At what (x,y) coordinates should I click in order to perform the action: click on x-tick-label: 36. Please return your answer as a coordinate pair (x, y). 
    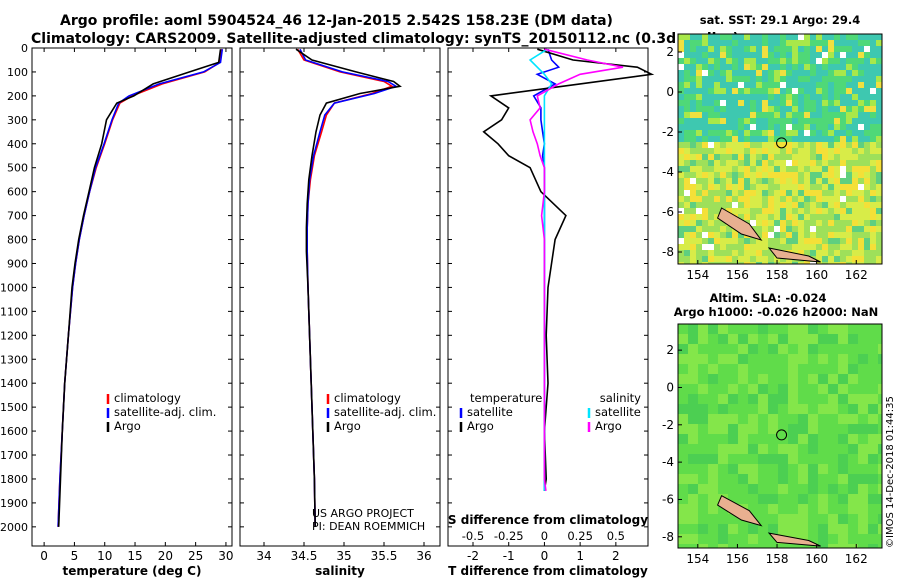
    Looking at the image, I should click on (423, 556).